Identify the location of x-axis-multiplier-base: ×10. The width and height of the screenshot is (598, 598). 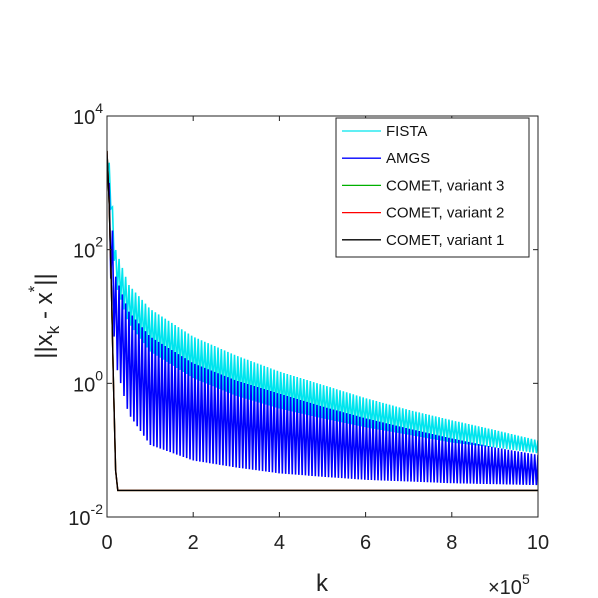
(505, 587).